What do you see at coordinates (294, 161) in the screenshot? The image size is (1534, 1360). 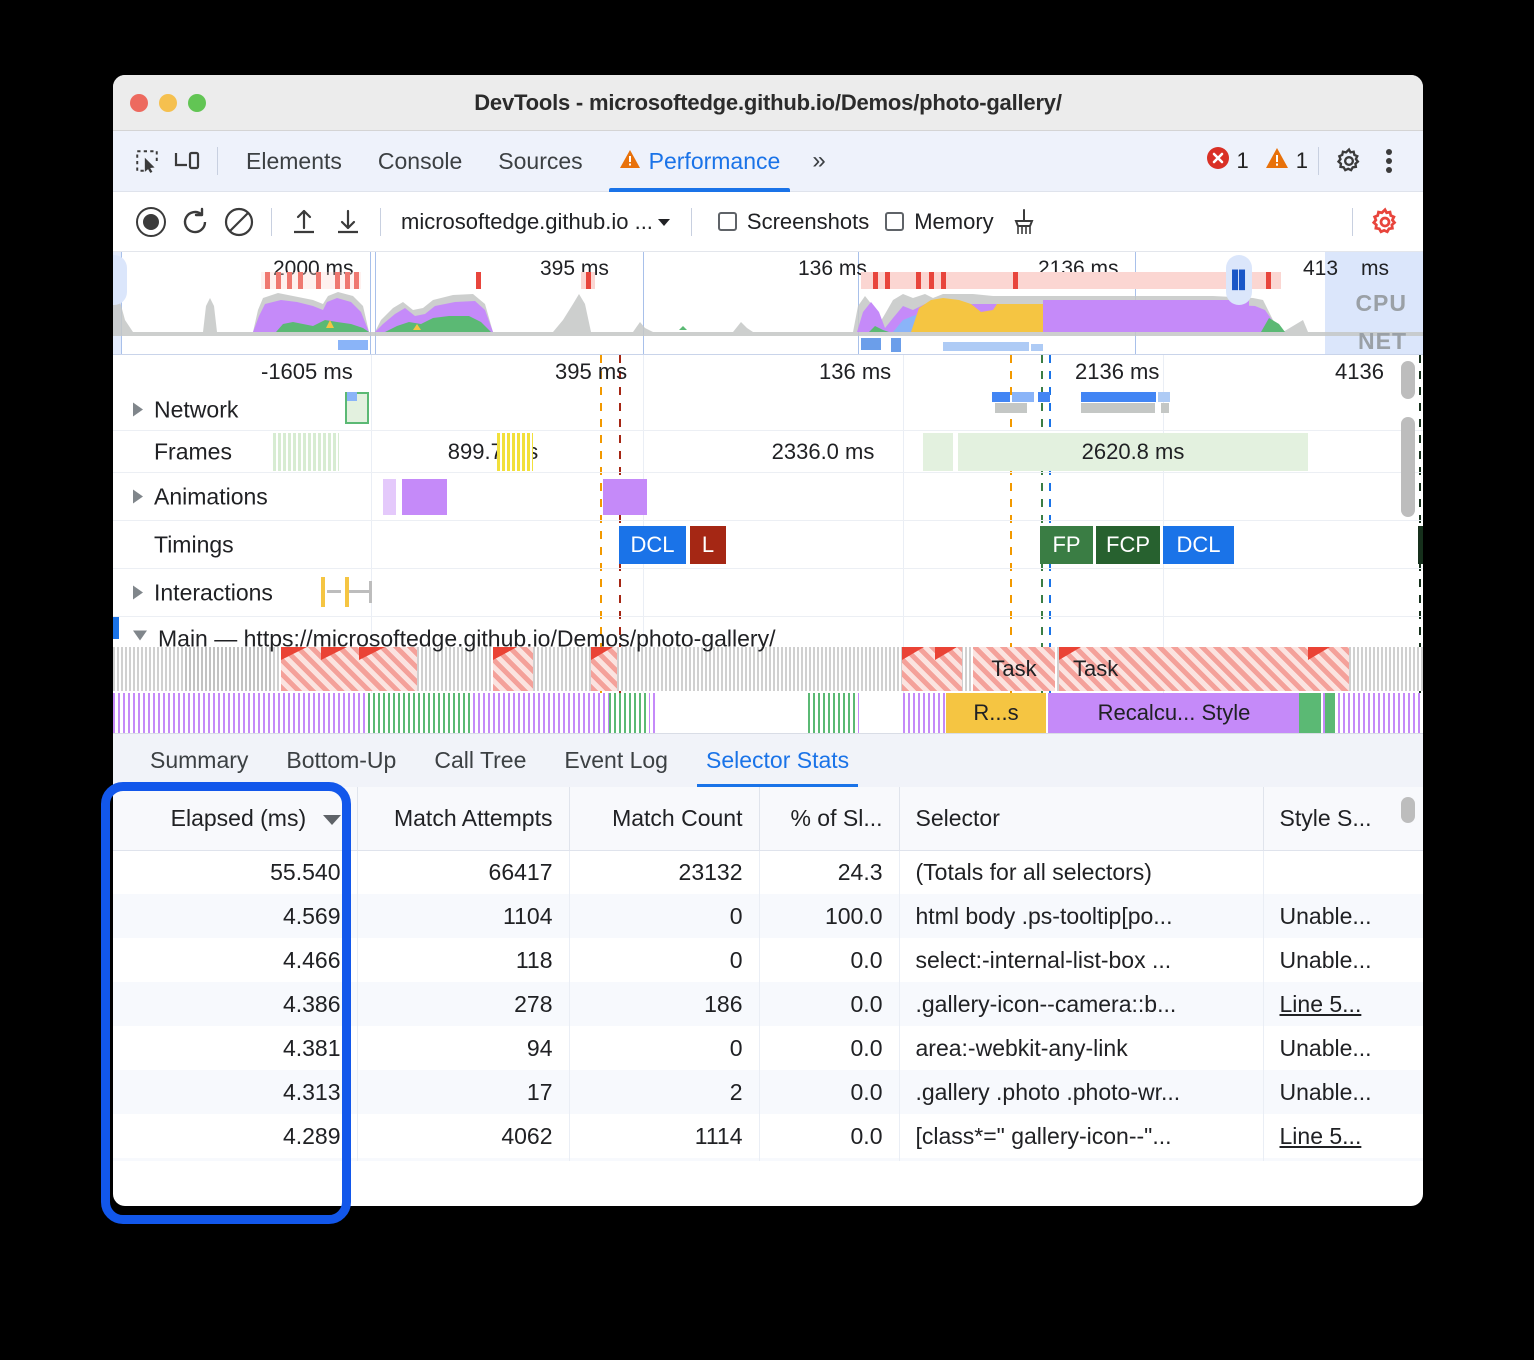 I see `tab-elements: Elements` at bounding box center [294, 161].